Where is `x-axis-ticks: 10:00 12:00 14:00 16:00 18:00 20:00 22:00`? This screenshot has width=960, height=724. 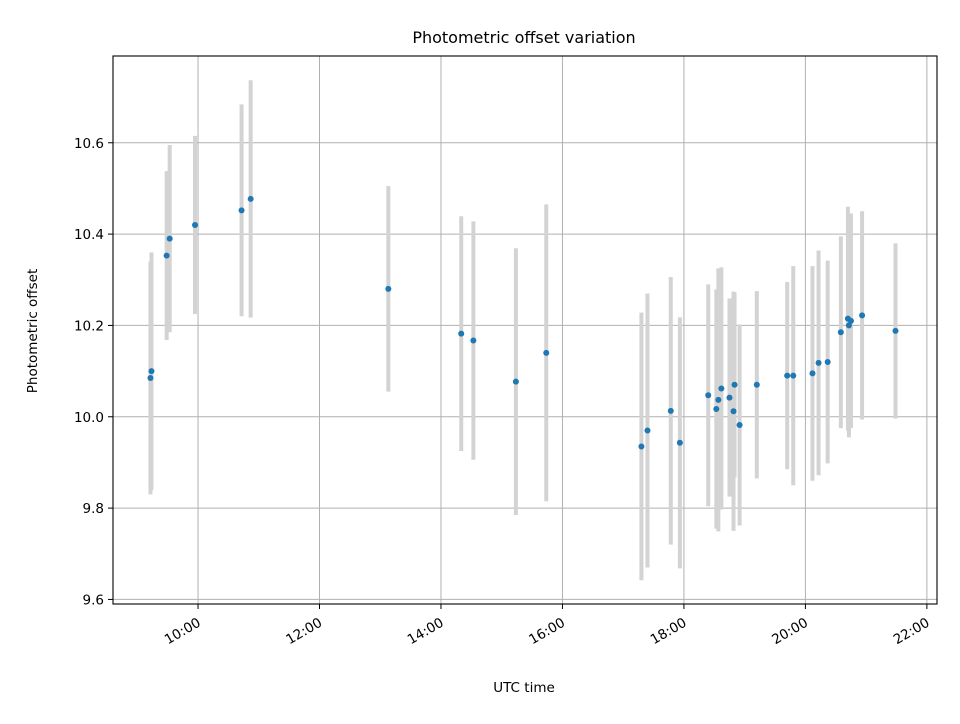 x-axis-ticks: 10:00 12:00 14:00 16:00 18:00 20:00 22:00 is located at coordinates (547, 626).